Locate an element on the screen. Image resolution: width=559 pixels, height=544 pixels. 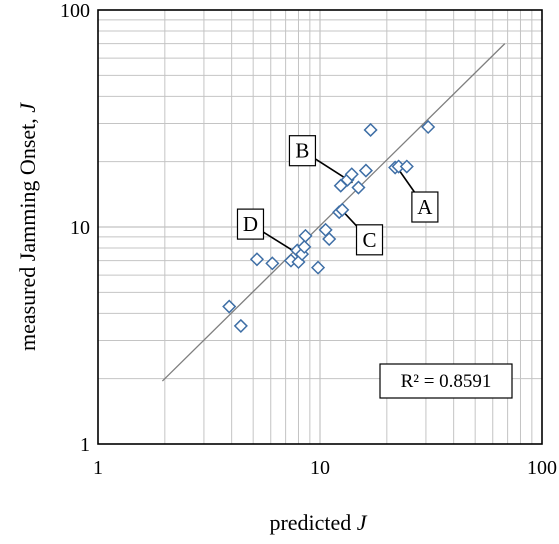
callout-label: B is located at coordinates (302, 151).